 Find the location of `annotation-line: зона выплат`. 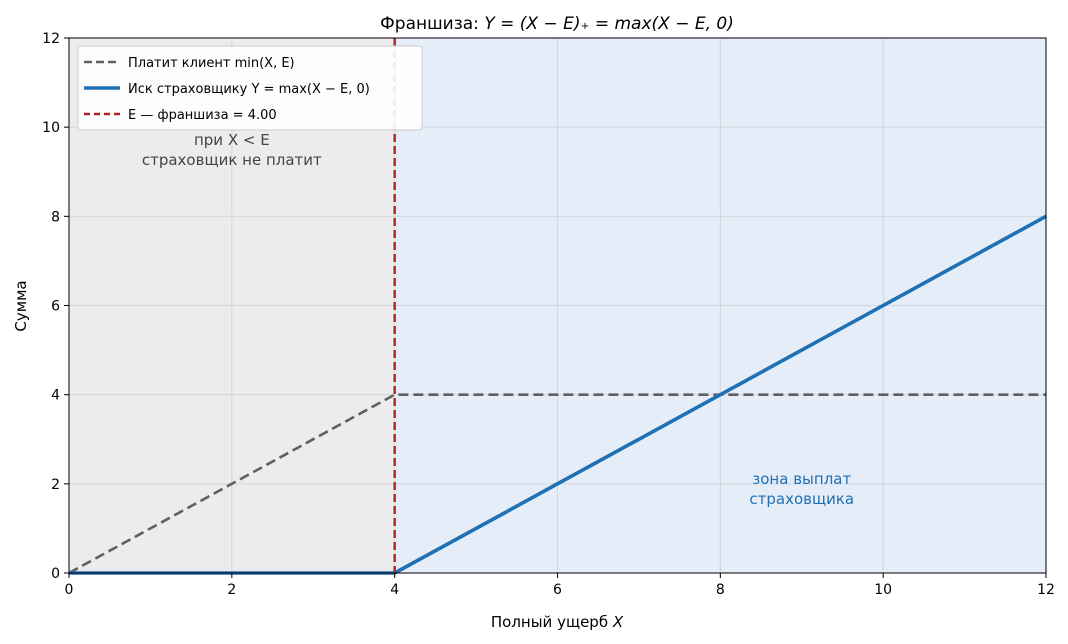

annotation-line: зона выплат is located at coordinates (801, 479).